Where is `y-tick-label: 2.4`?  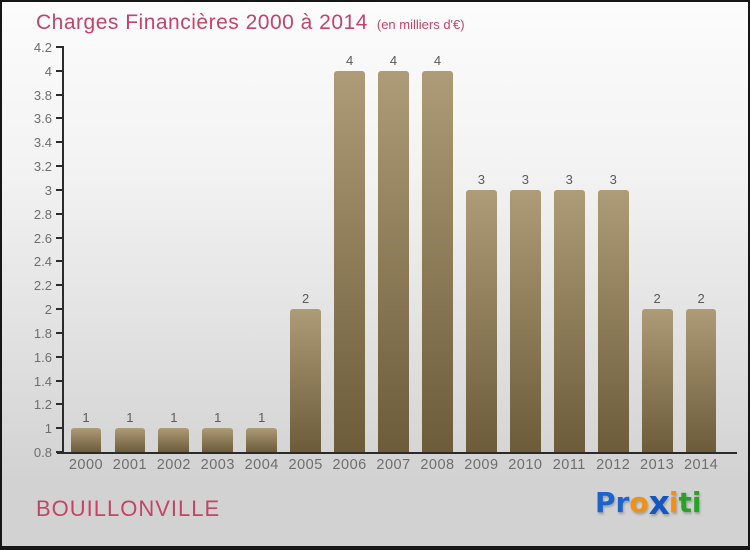 y-tick-label: 2.4 is located at coordinates (42, 262).